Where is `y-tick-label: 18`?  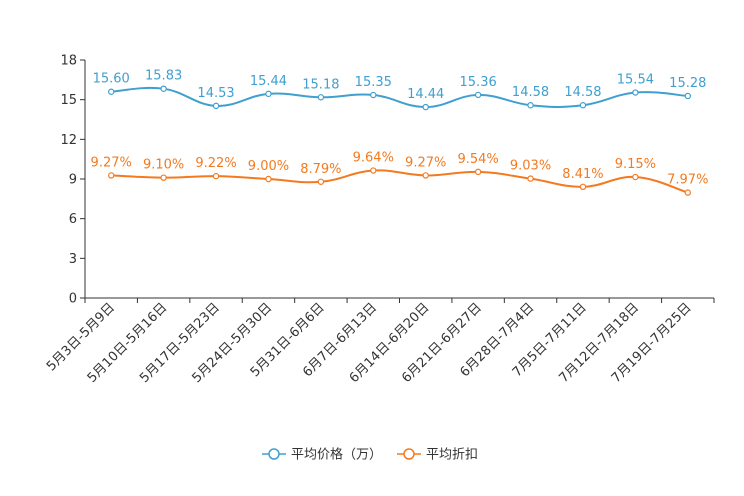 y-tick-label: 18 is located at coordinates (68, 61).